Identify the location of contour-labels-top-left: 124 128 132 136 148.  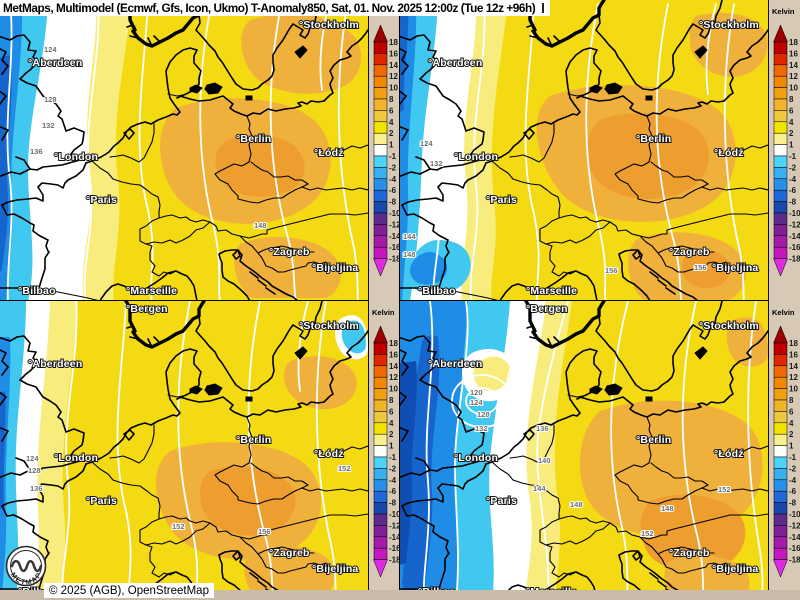
(148, 137).